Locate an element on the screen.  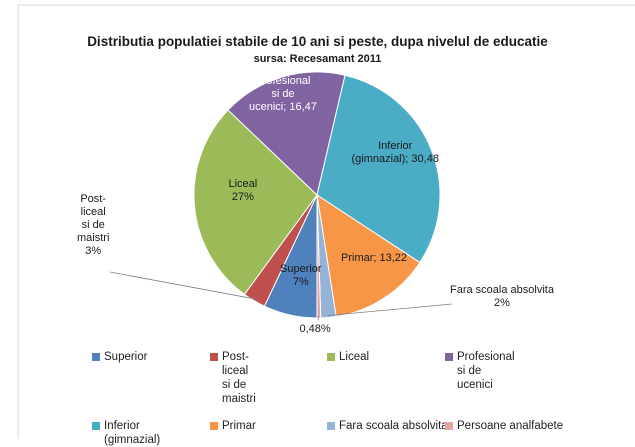
data-label-line: Post- is located at coordinates (93, 198).